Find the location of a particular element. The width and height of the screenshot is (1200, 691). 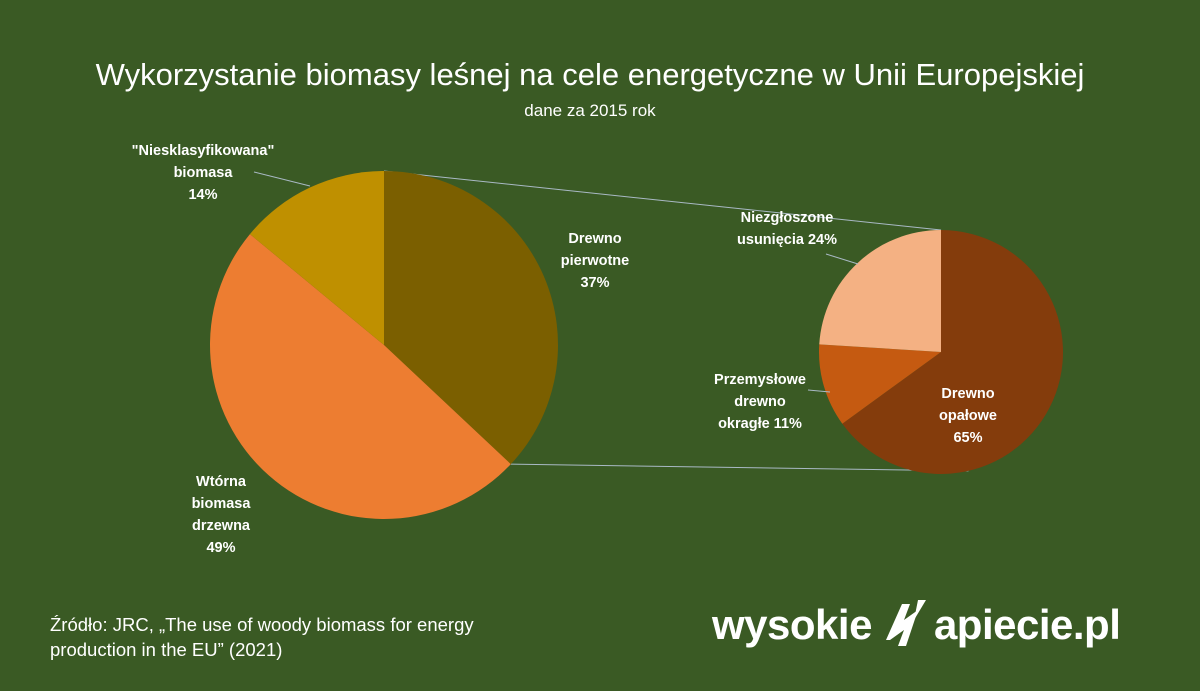

label-line: usunięcia 24% is located at coordinates (787, 240).